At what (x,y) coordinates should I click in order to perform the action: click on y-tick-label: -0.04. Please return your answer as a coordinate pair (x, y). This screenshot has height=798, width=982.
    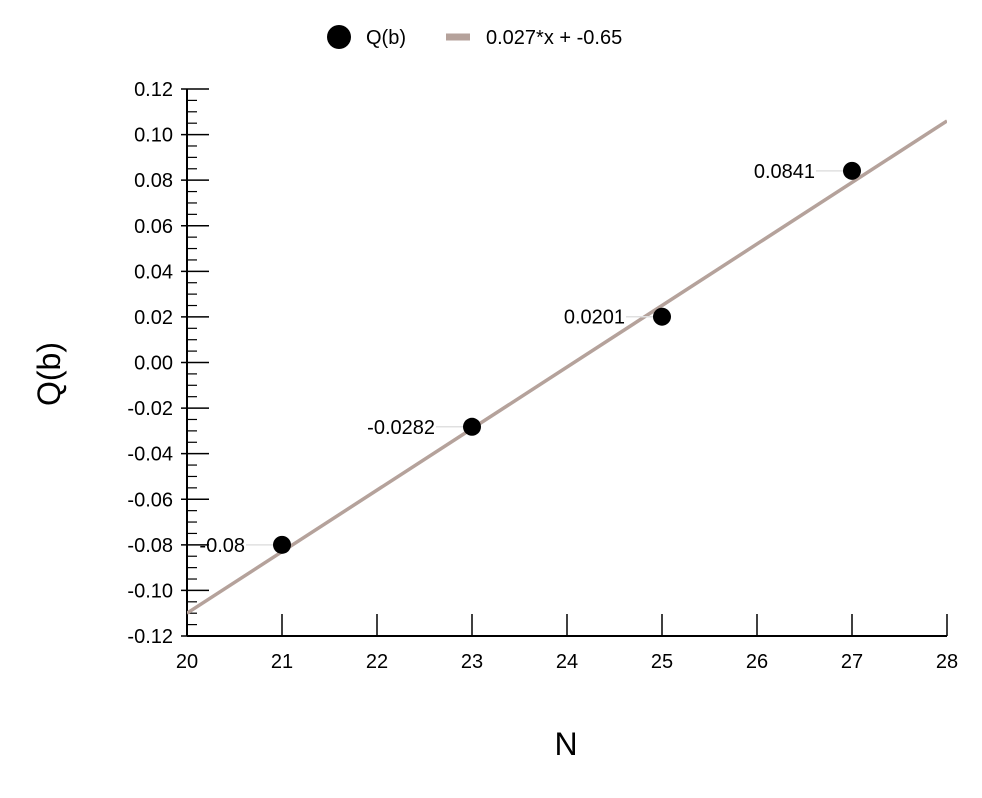
    Looking at the image, I should click on (150, 455).